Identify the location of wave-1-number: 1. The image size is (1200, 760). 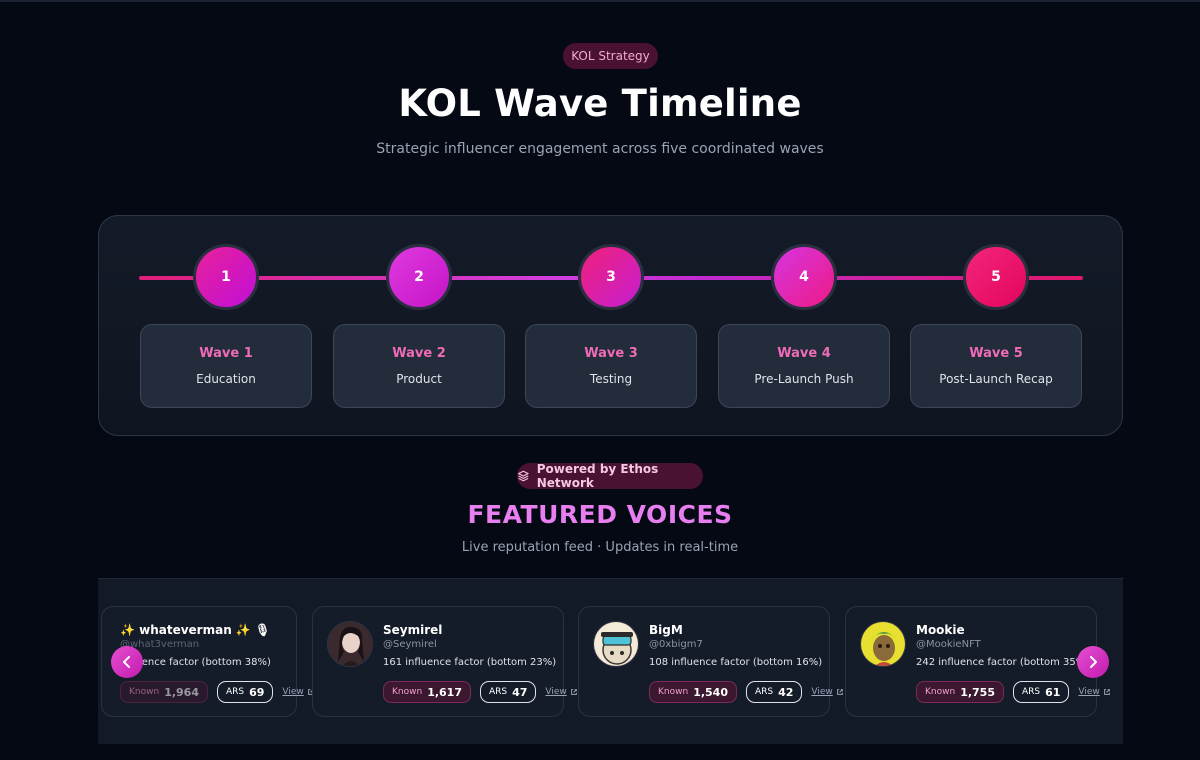
(226, 277).